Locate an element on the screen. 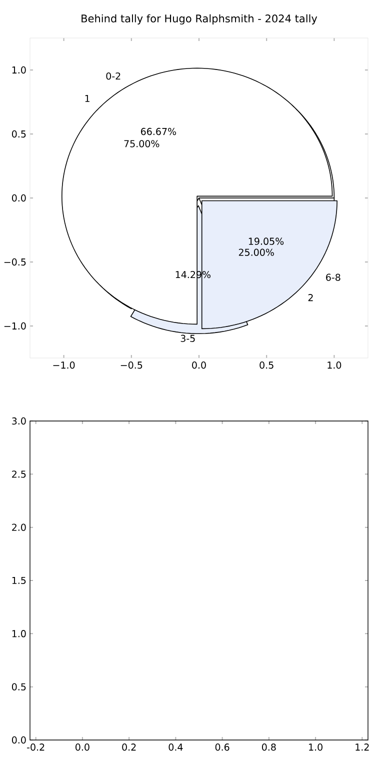  x-tick-label: 1.2 is located at coordinates (362, 747).